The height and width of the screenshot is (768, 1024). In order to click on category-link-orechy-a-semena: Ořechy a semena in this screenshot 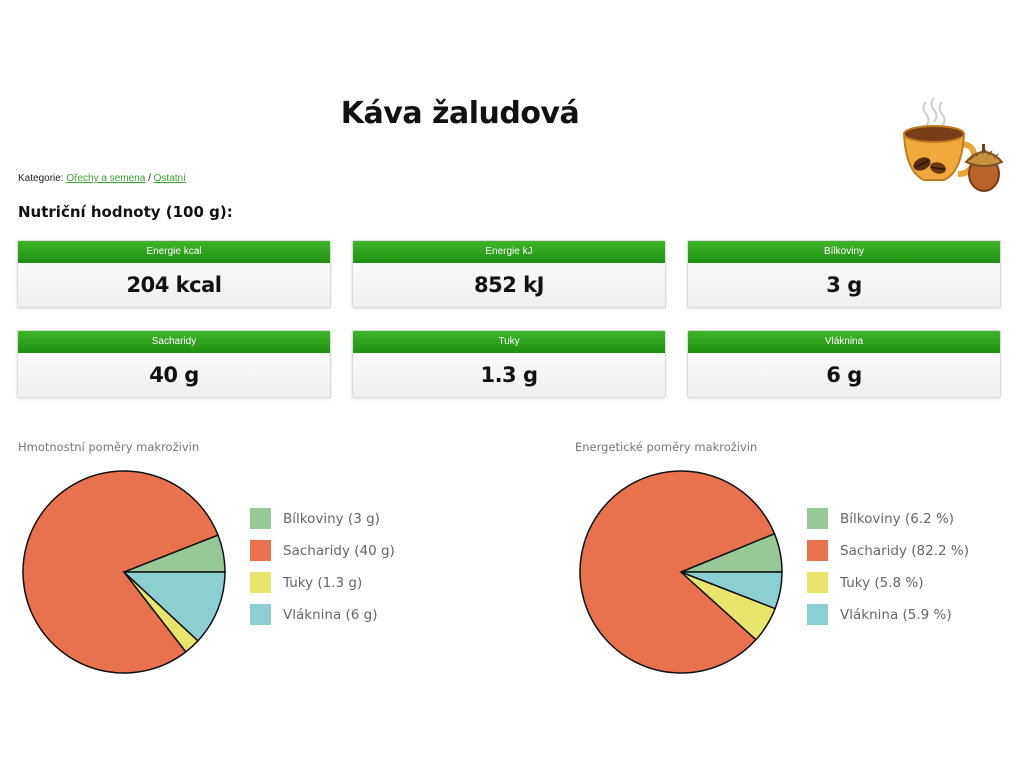, I will do `click(106, 178)`.